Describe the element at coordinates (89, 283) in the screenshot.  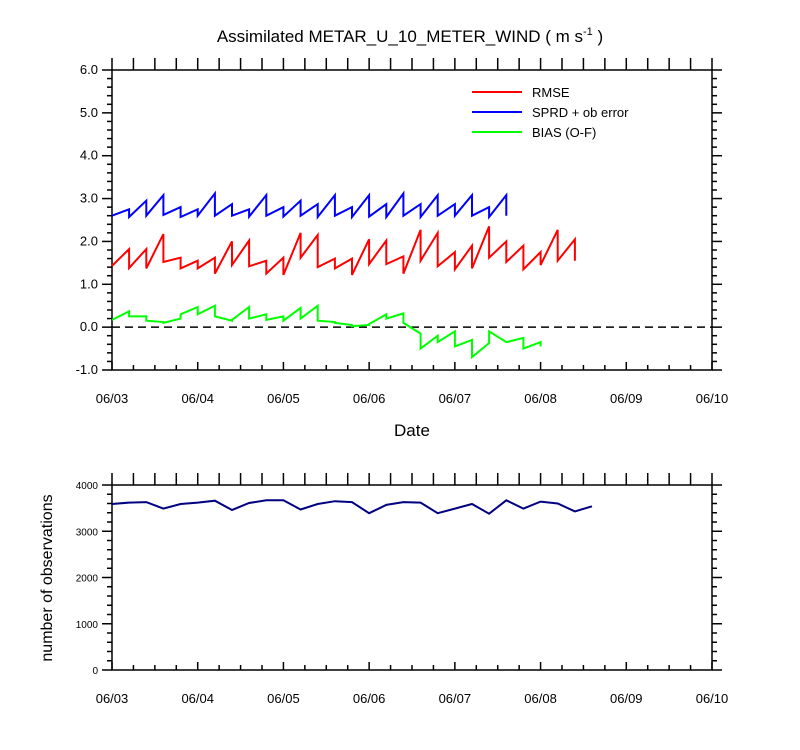
I see `y-tick-label: 1.0` at that location.